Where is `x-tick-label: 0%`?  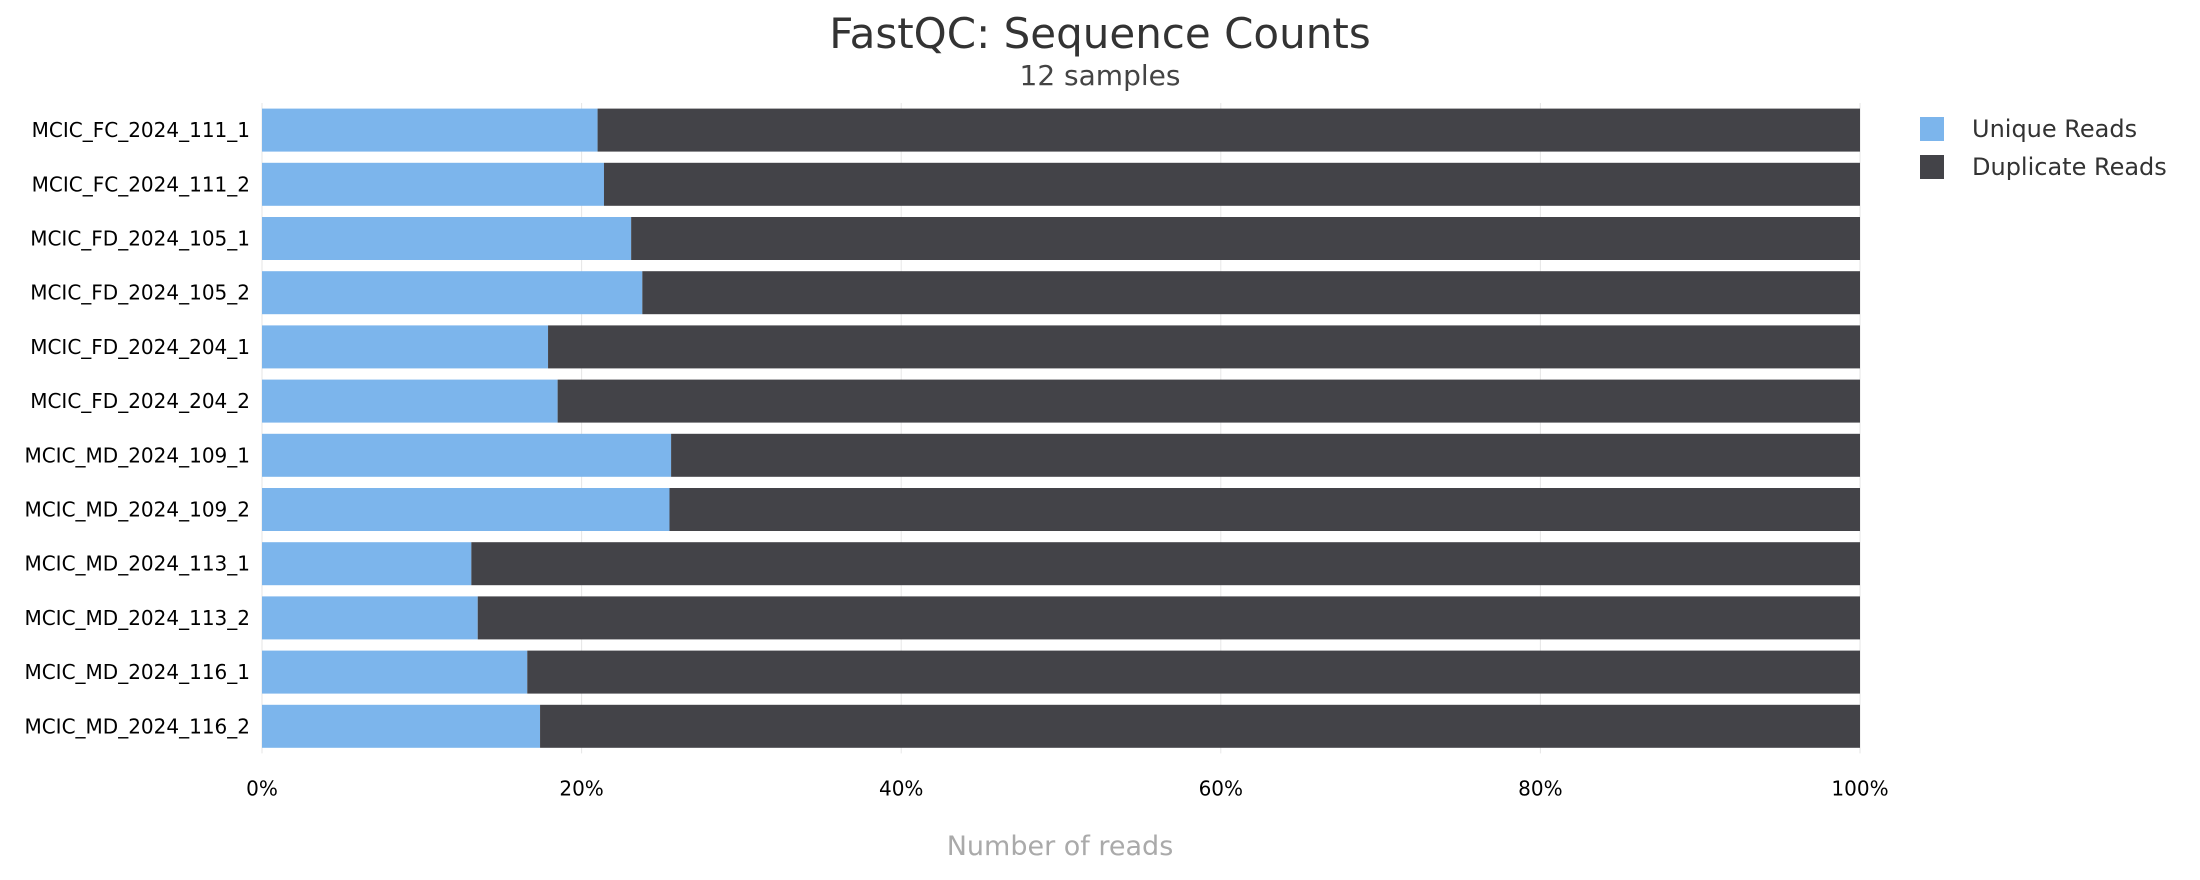
x-tick-label: 0% is located at coordinates (262, 788).